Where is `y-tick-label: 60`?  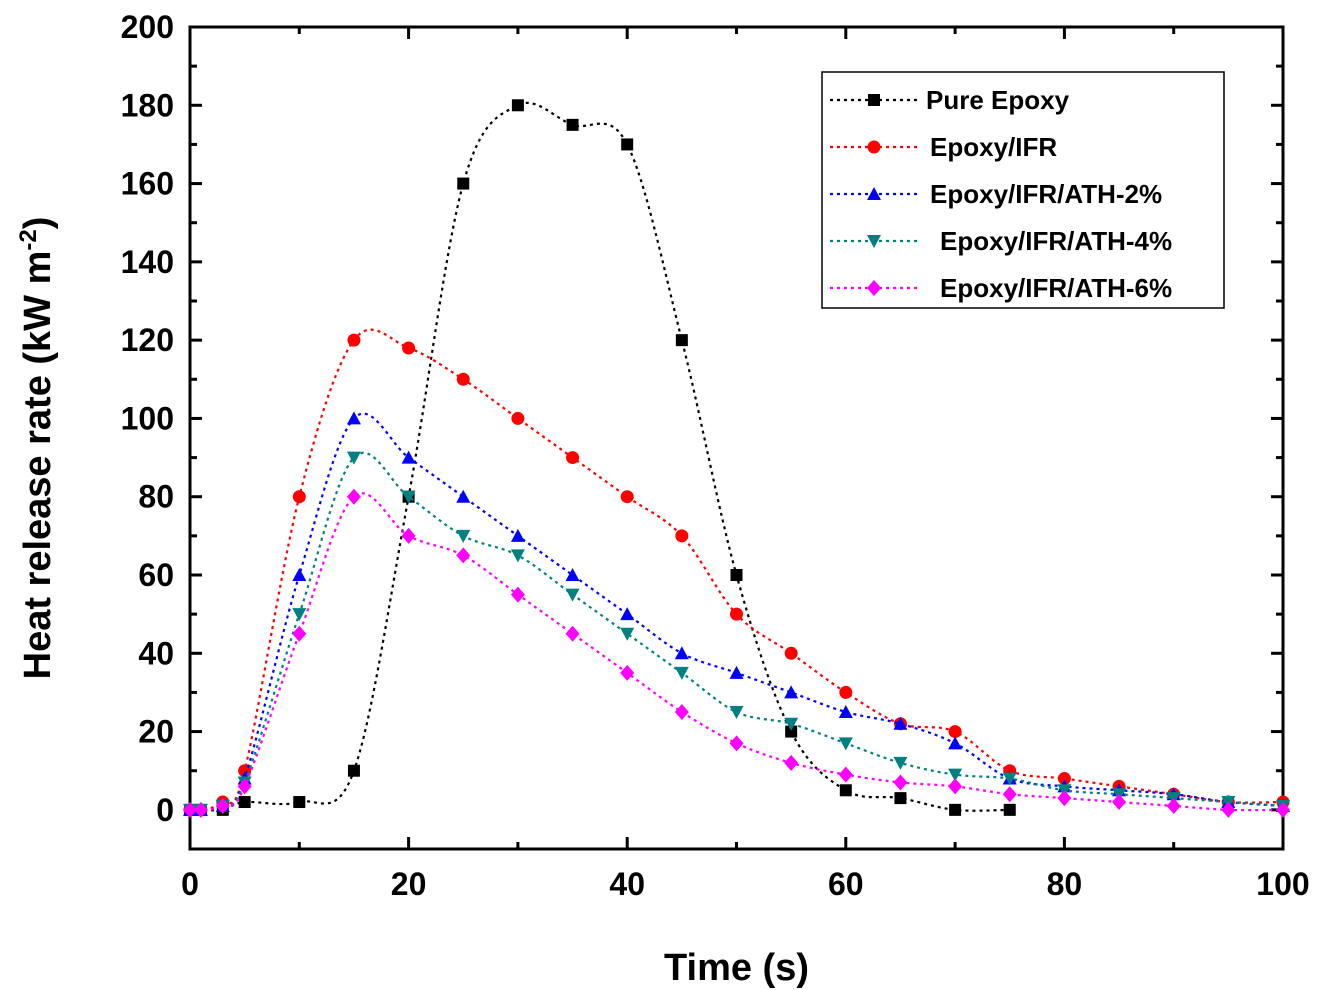
y-tick-label: 60 is located at coordinates (156, 575).